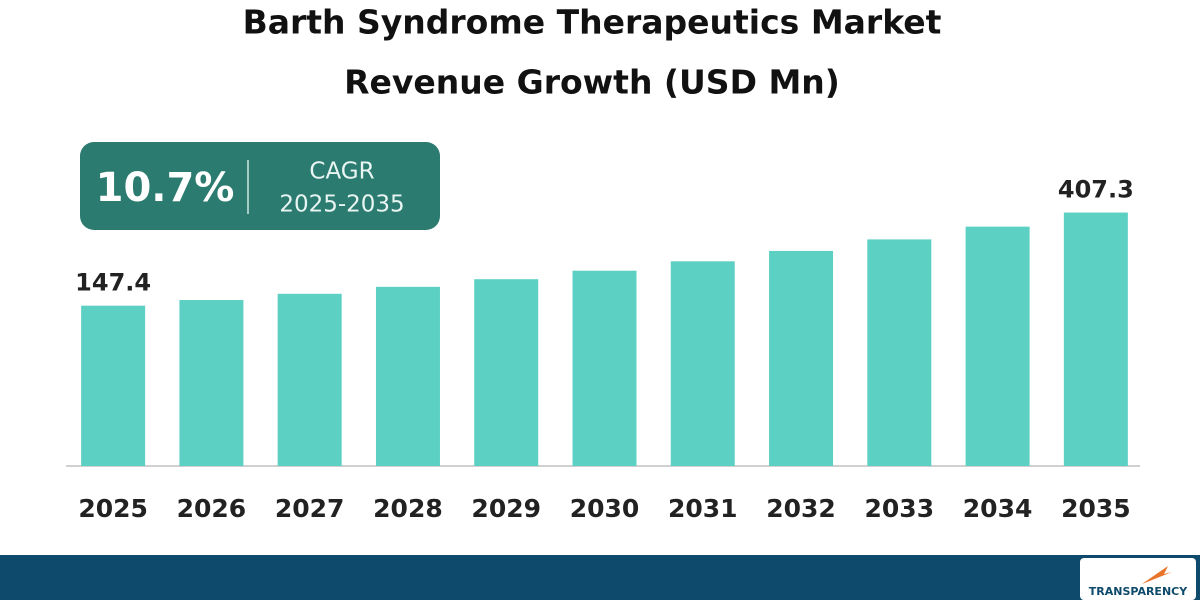  Describe the element at coordinates (212, 508) in the screenshot. I see `x-tick-label: 2026` at that location.